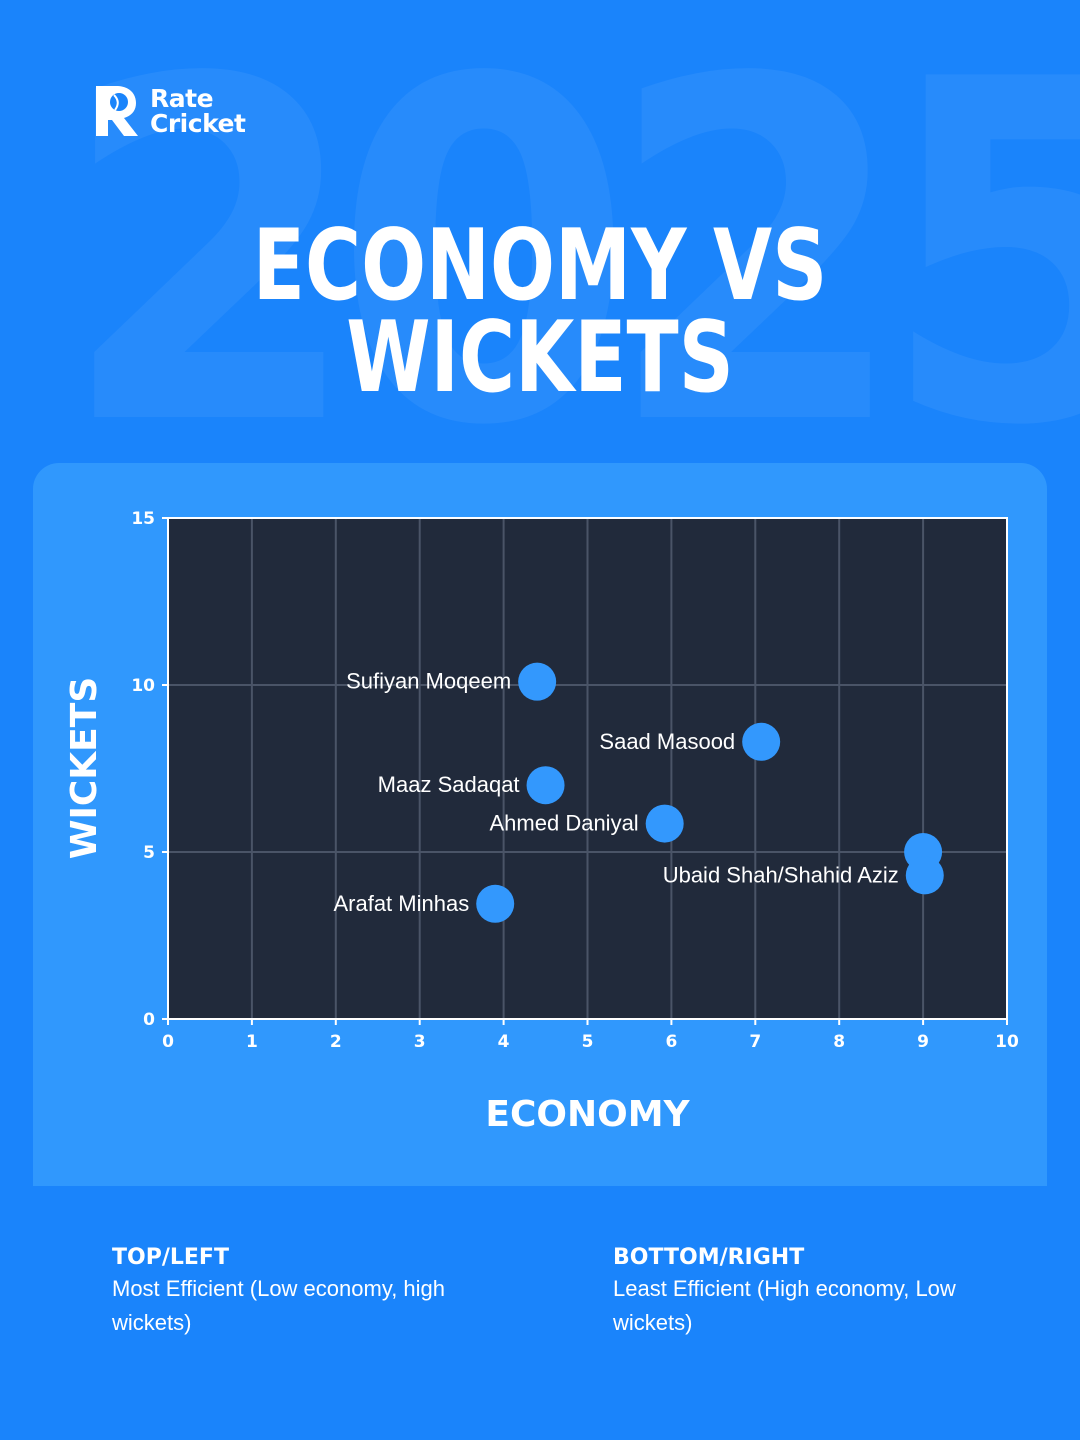  Describe the element at coordinates (540, 266) in the screenshot. I see `title-line-1: ECONOMY VS` at that location.